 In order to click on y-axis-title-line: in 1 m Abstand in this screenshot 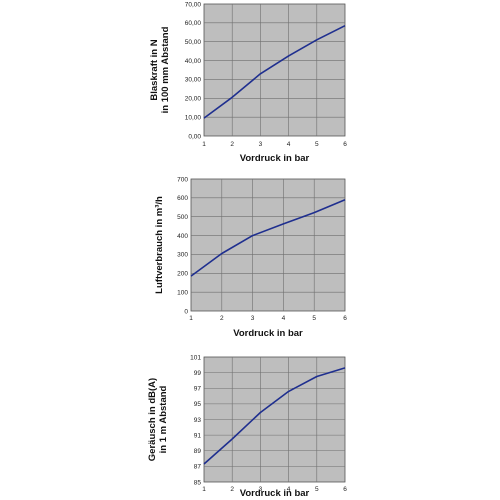, I will do `click(163, 419)`.